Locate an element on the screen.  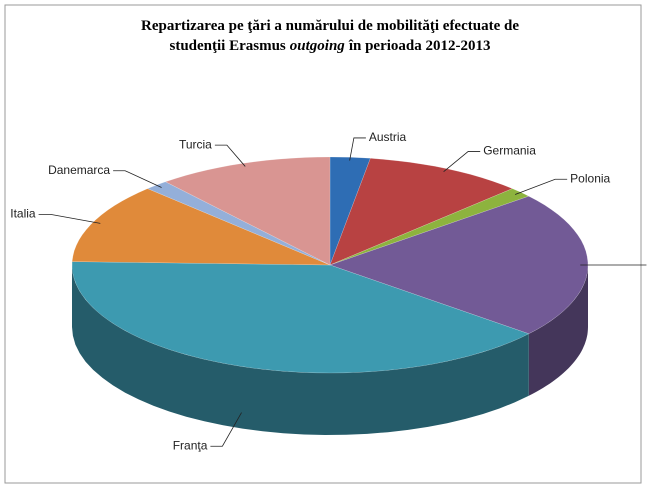
slice-label: Austria is located at coordinates (388, 137).